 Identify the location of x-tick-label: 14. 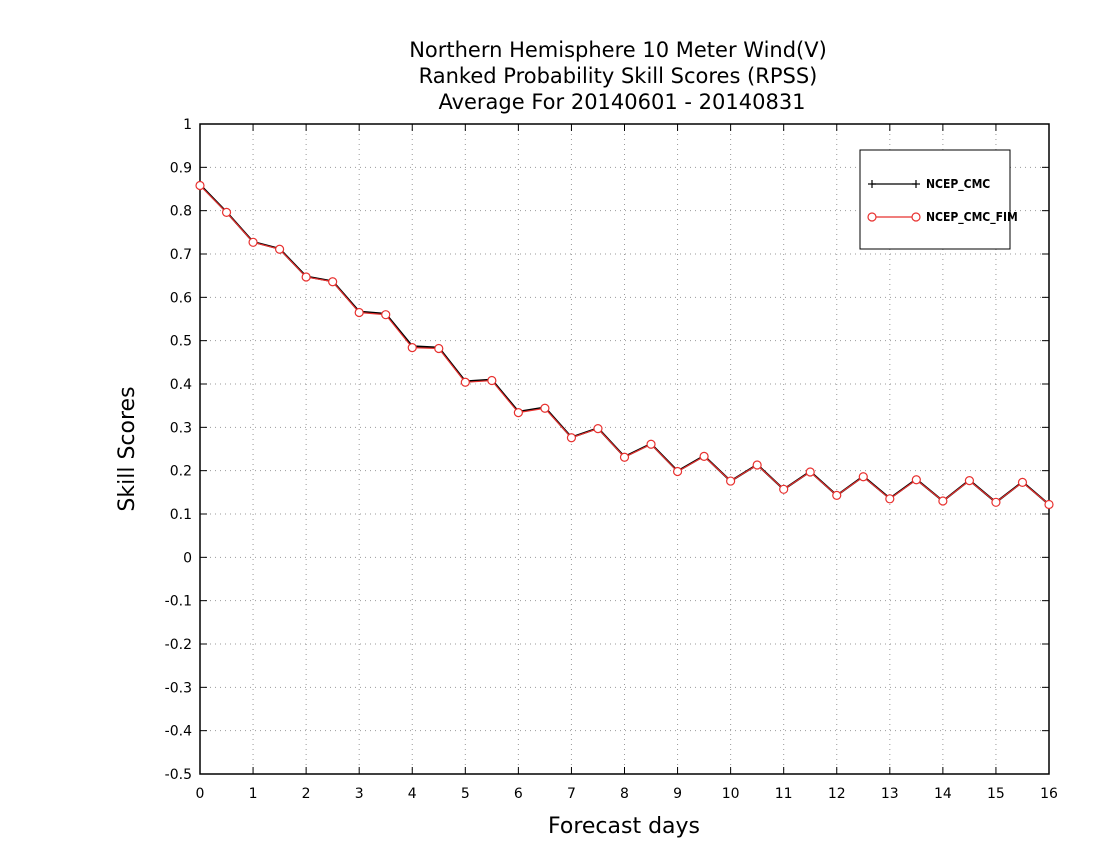
(943, 794).